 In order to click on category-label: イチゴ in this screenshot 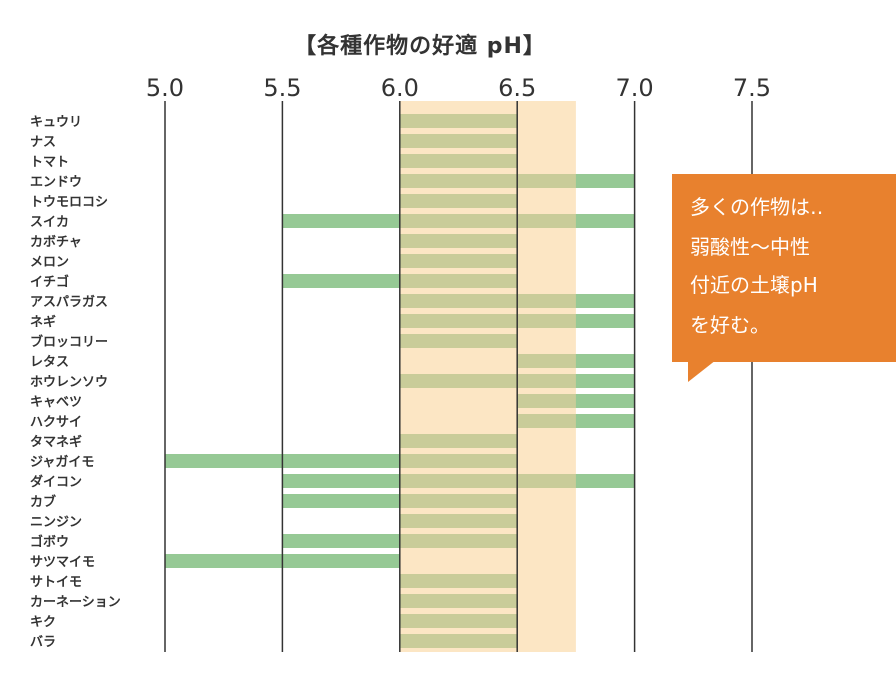, I will do `click(49, 282)`.